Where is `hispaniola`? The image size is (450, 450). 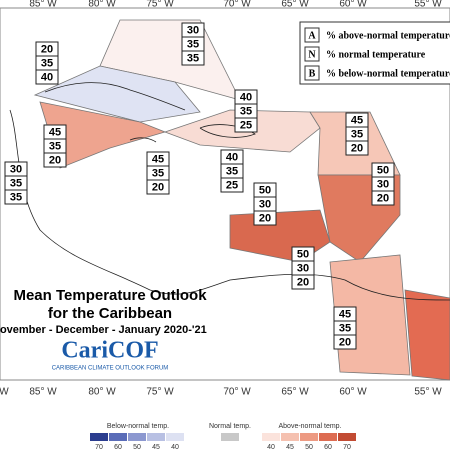
hispaniola is located at coordinates (227, 131).